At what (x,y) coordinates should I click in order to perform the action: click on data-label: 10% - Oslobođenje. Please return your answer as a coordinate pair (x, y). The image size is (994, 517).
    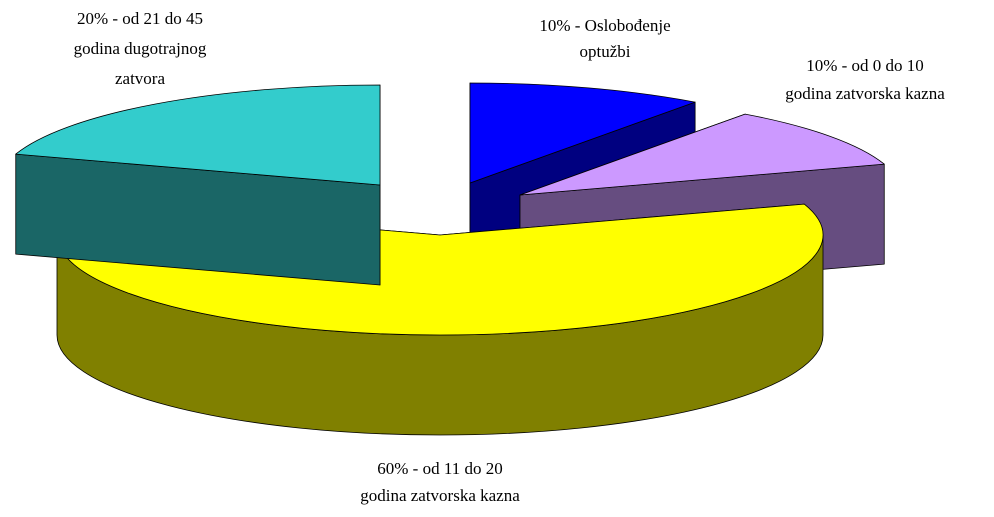
    Looking at the image, I should click on (604, 25).